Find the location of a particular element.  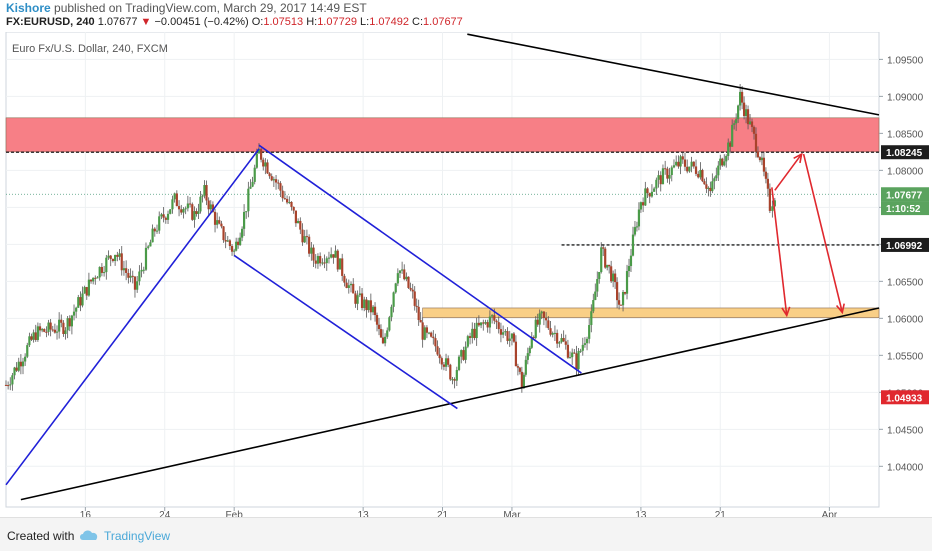

y-tick-label: 1.06500 is located at coordinates (905, 282).